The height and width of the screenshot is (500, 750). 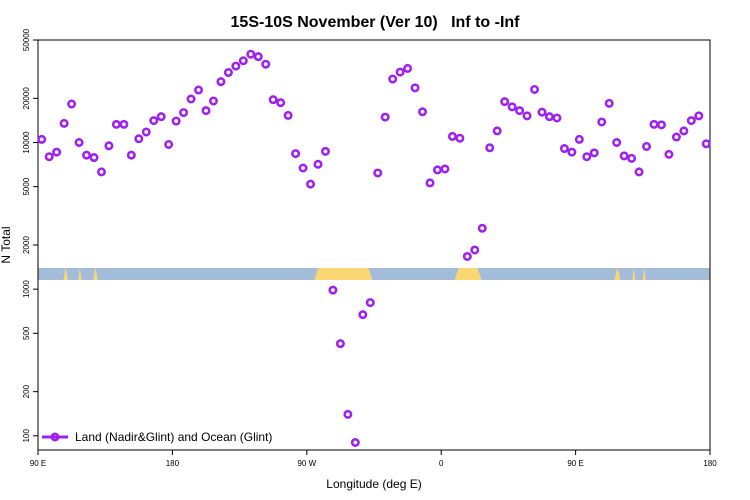 What do you see at coordinates (173, 437) in the screenshot?
I see `legend-label: Land (Nadir&Glint) and Ocean (Glint)` at bounding box center [173, 437].